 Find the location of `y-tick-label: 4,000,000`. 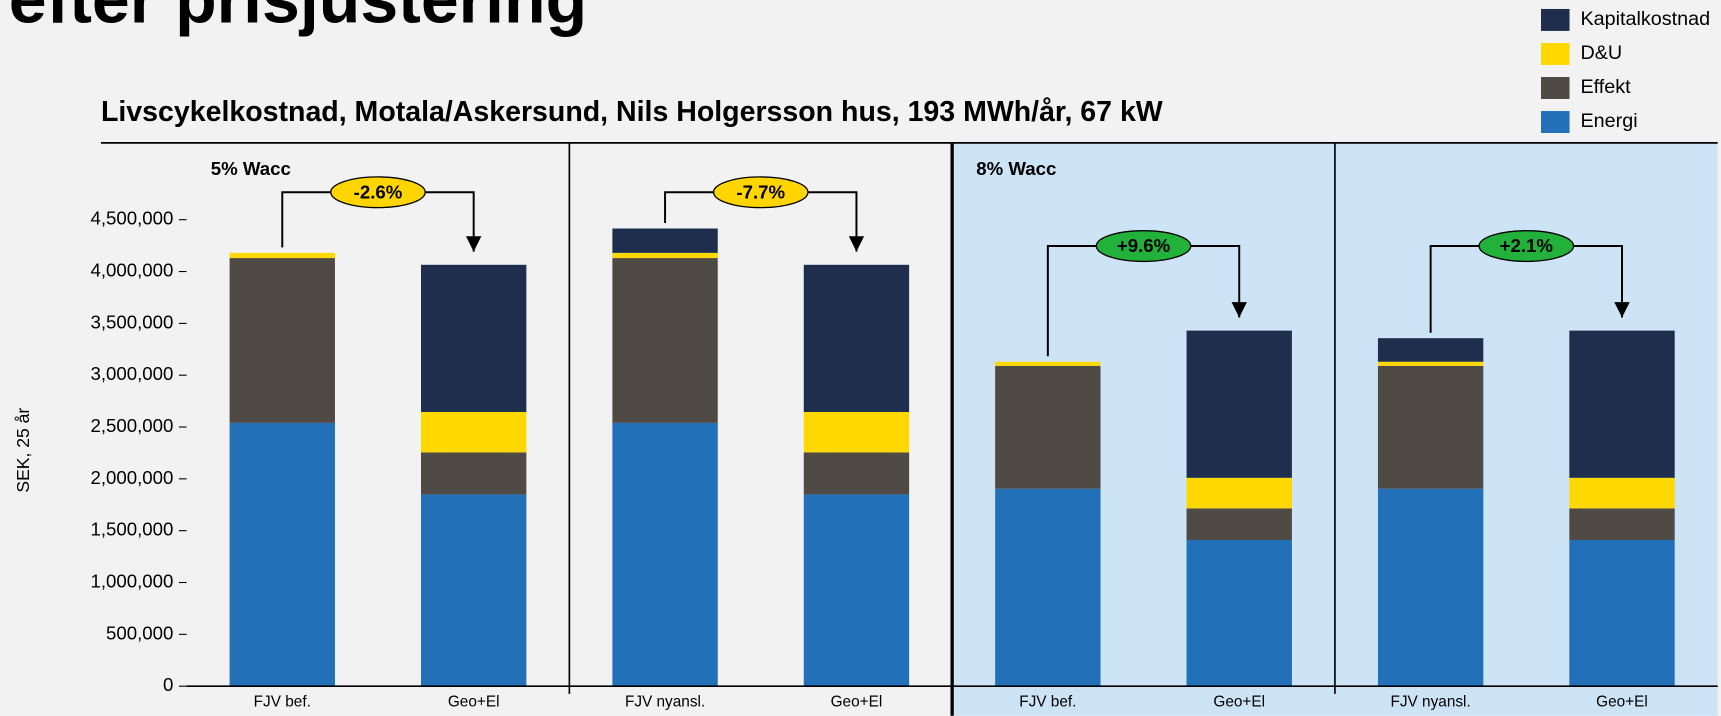

y-tick-label: 4,000,000 is located at coordinates (131, 269).